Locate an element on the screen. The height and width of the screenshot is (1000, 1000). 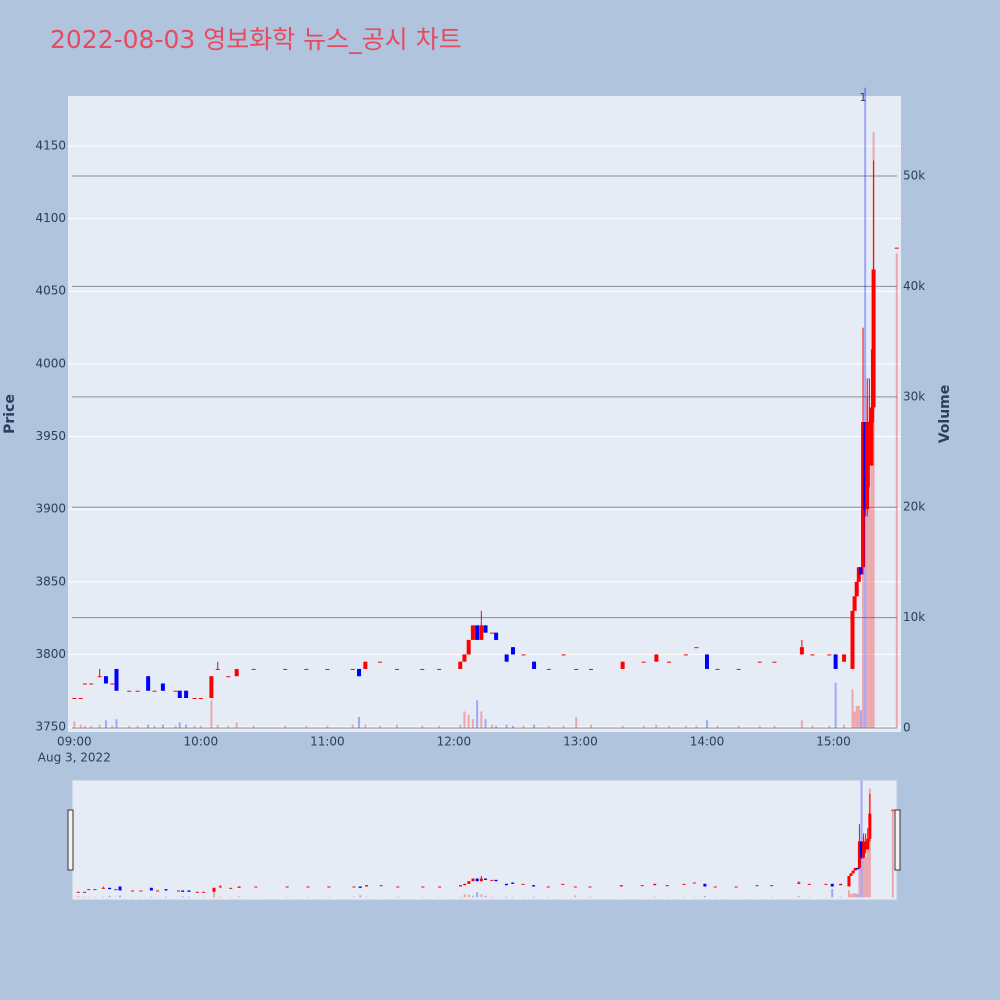
range-handle-left is located at coordinates (70, 840).